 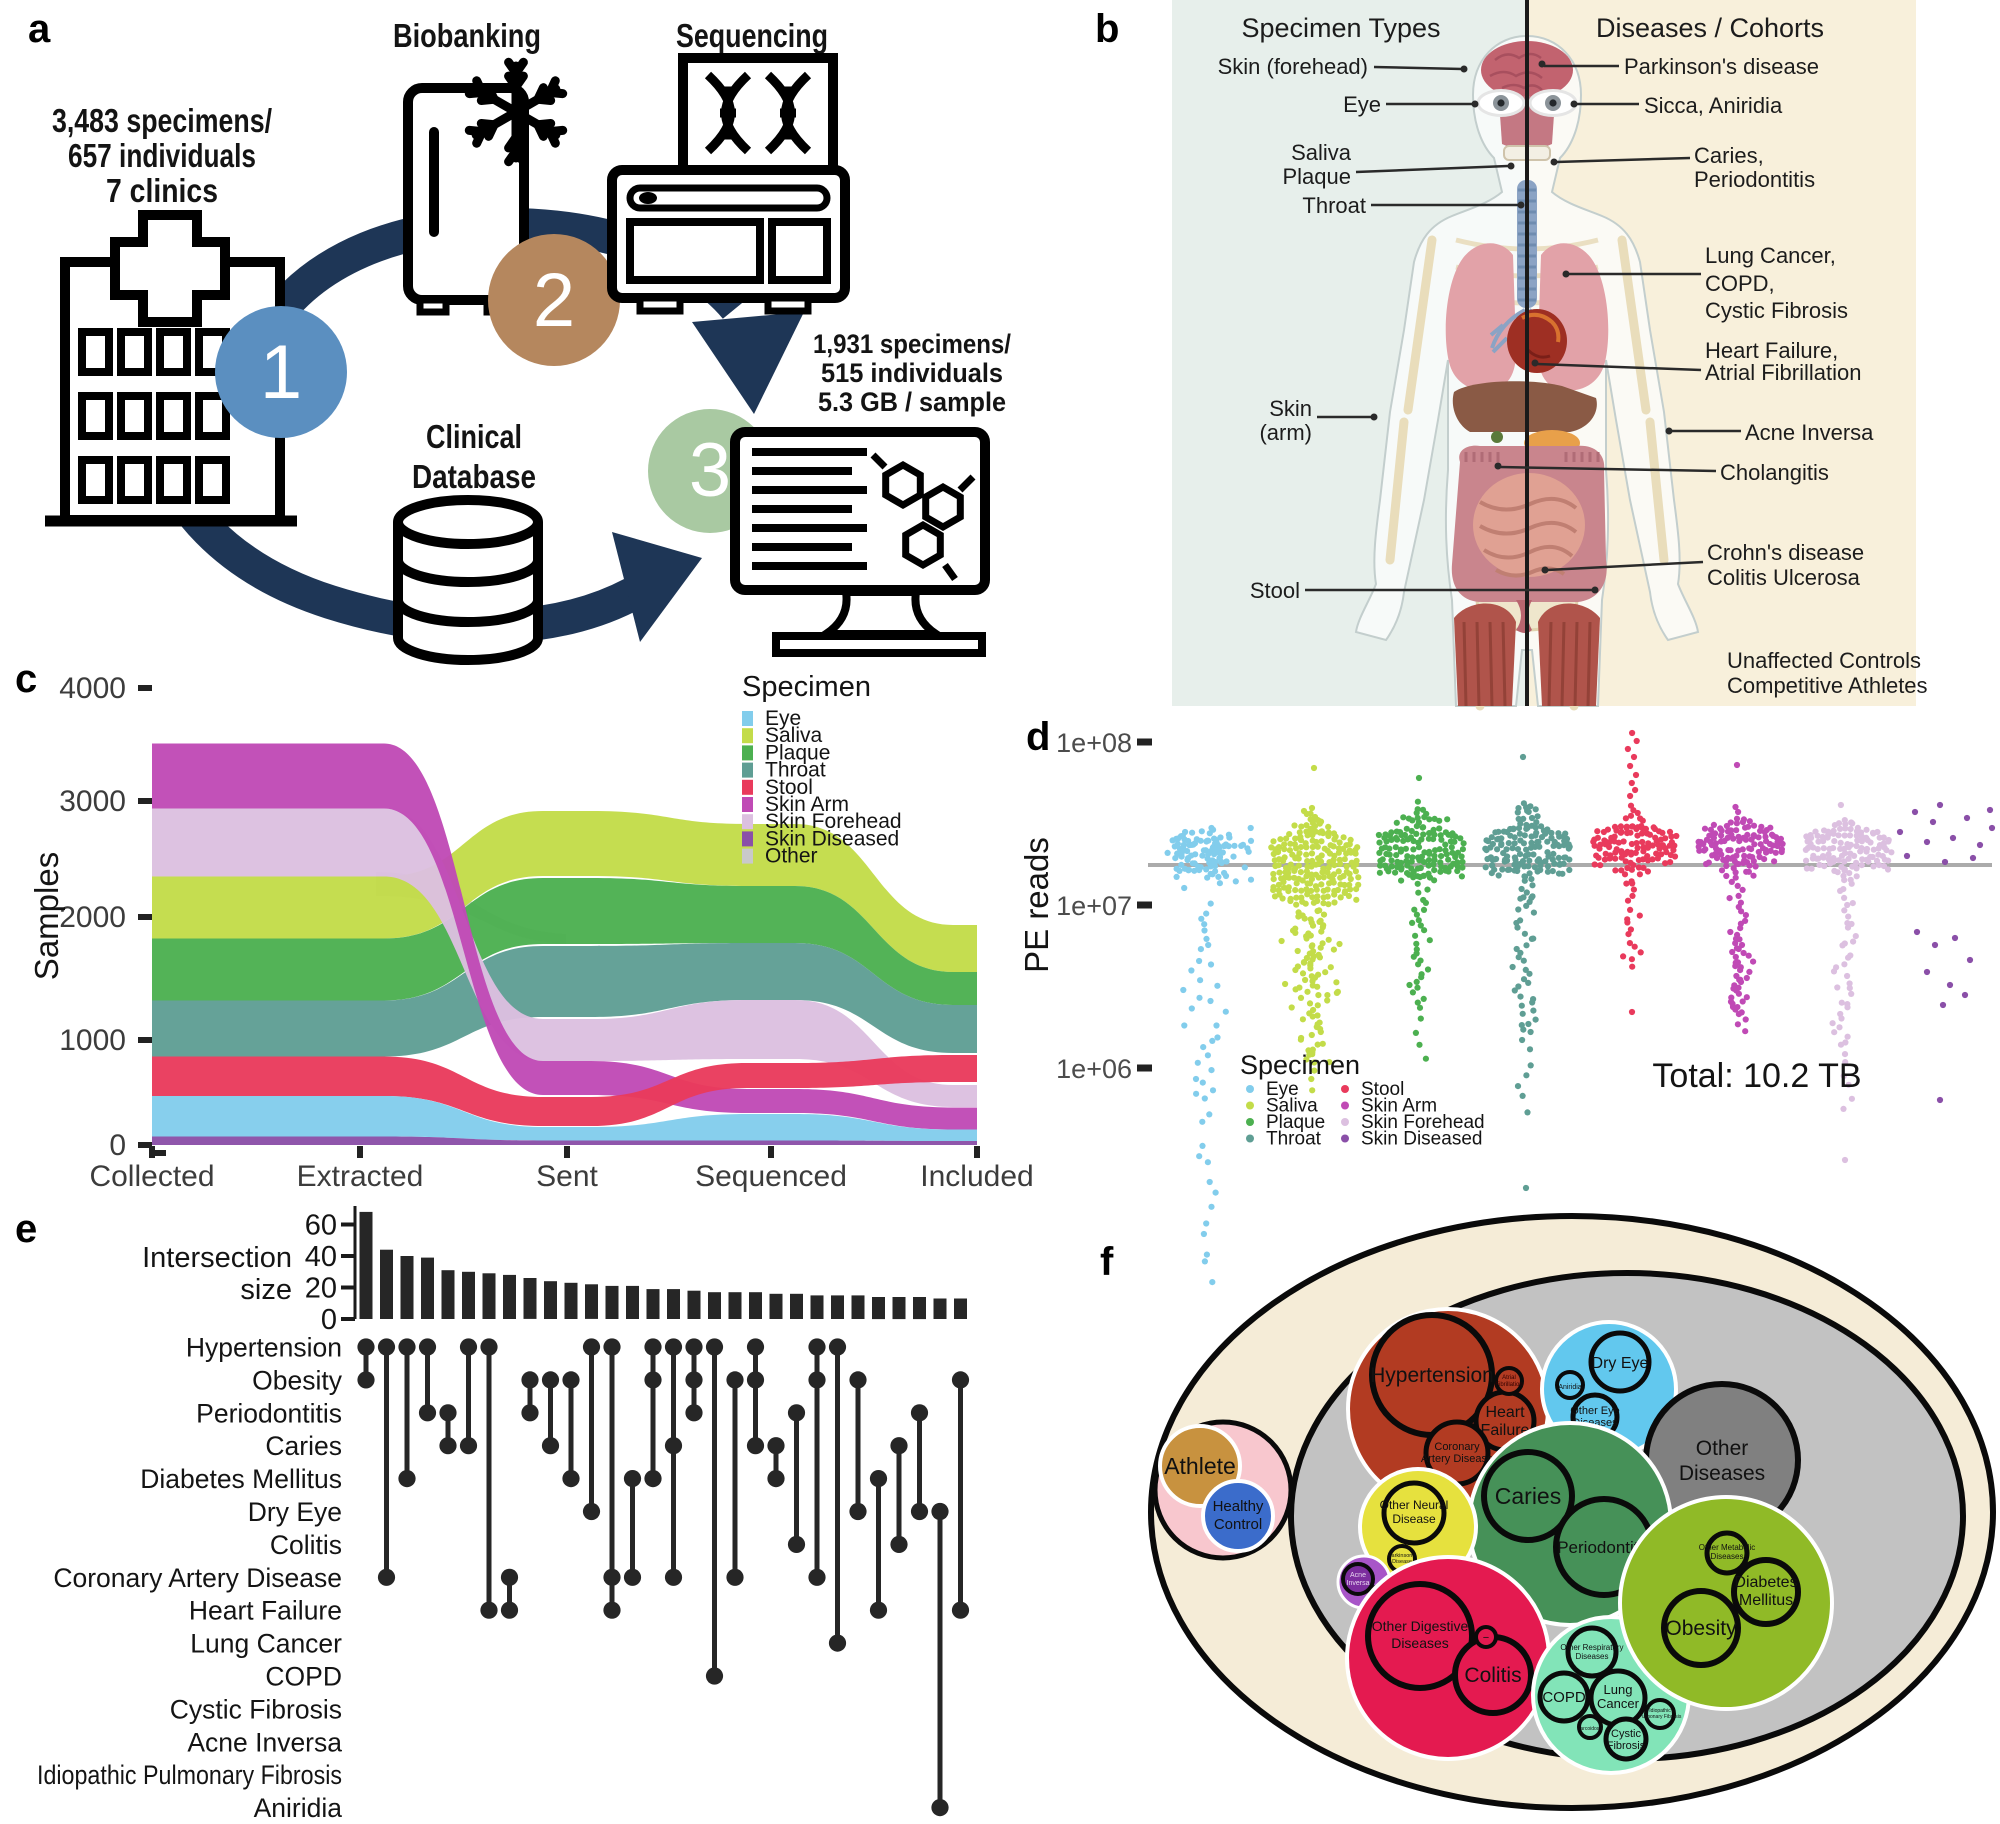 I want to click on svg-text: Coronary, so click(x=1457, y=1447).